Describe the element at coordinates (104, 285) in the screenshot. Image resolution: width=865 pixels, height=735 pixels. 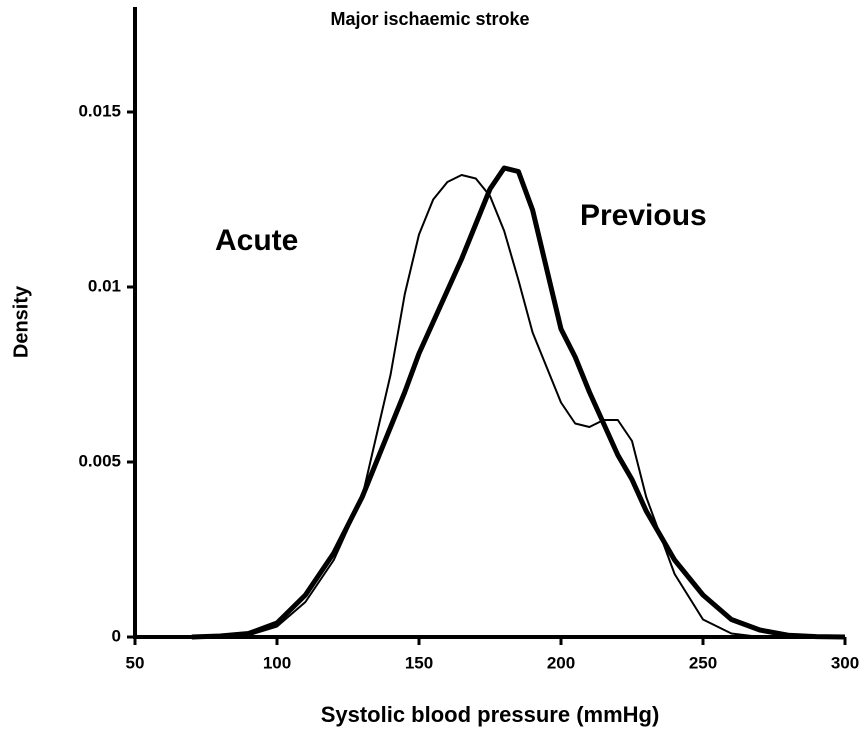
I see `y-tick-label: 0.01` at that location.